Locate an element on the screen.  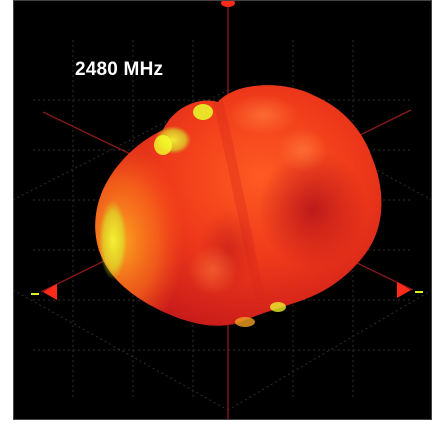
z-axis-arrow-icon is located at coordinates (228, 3).